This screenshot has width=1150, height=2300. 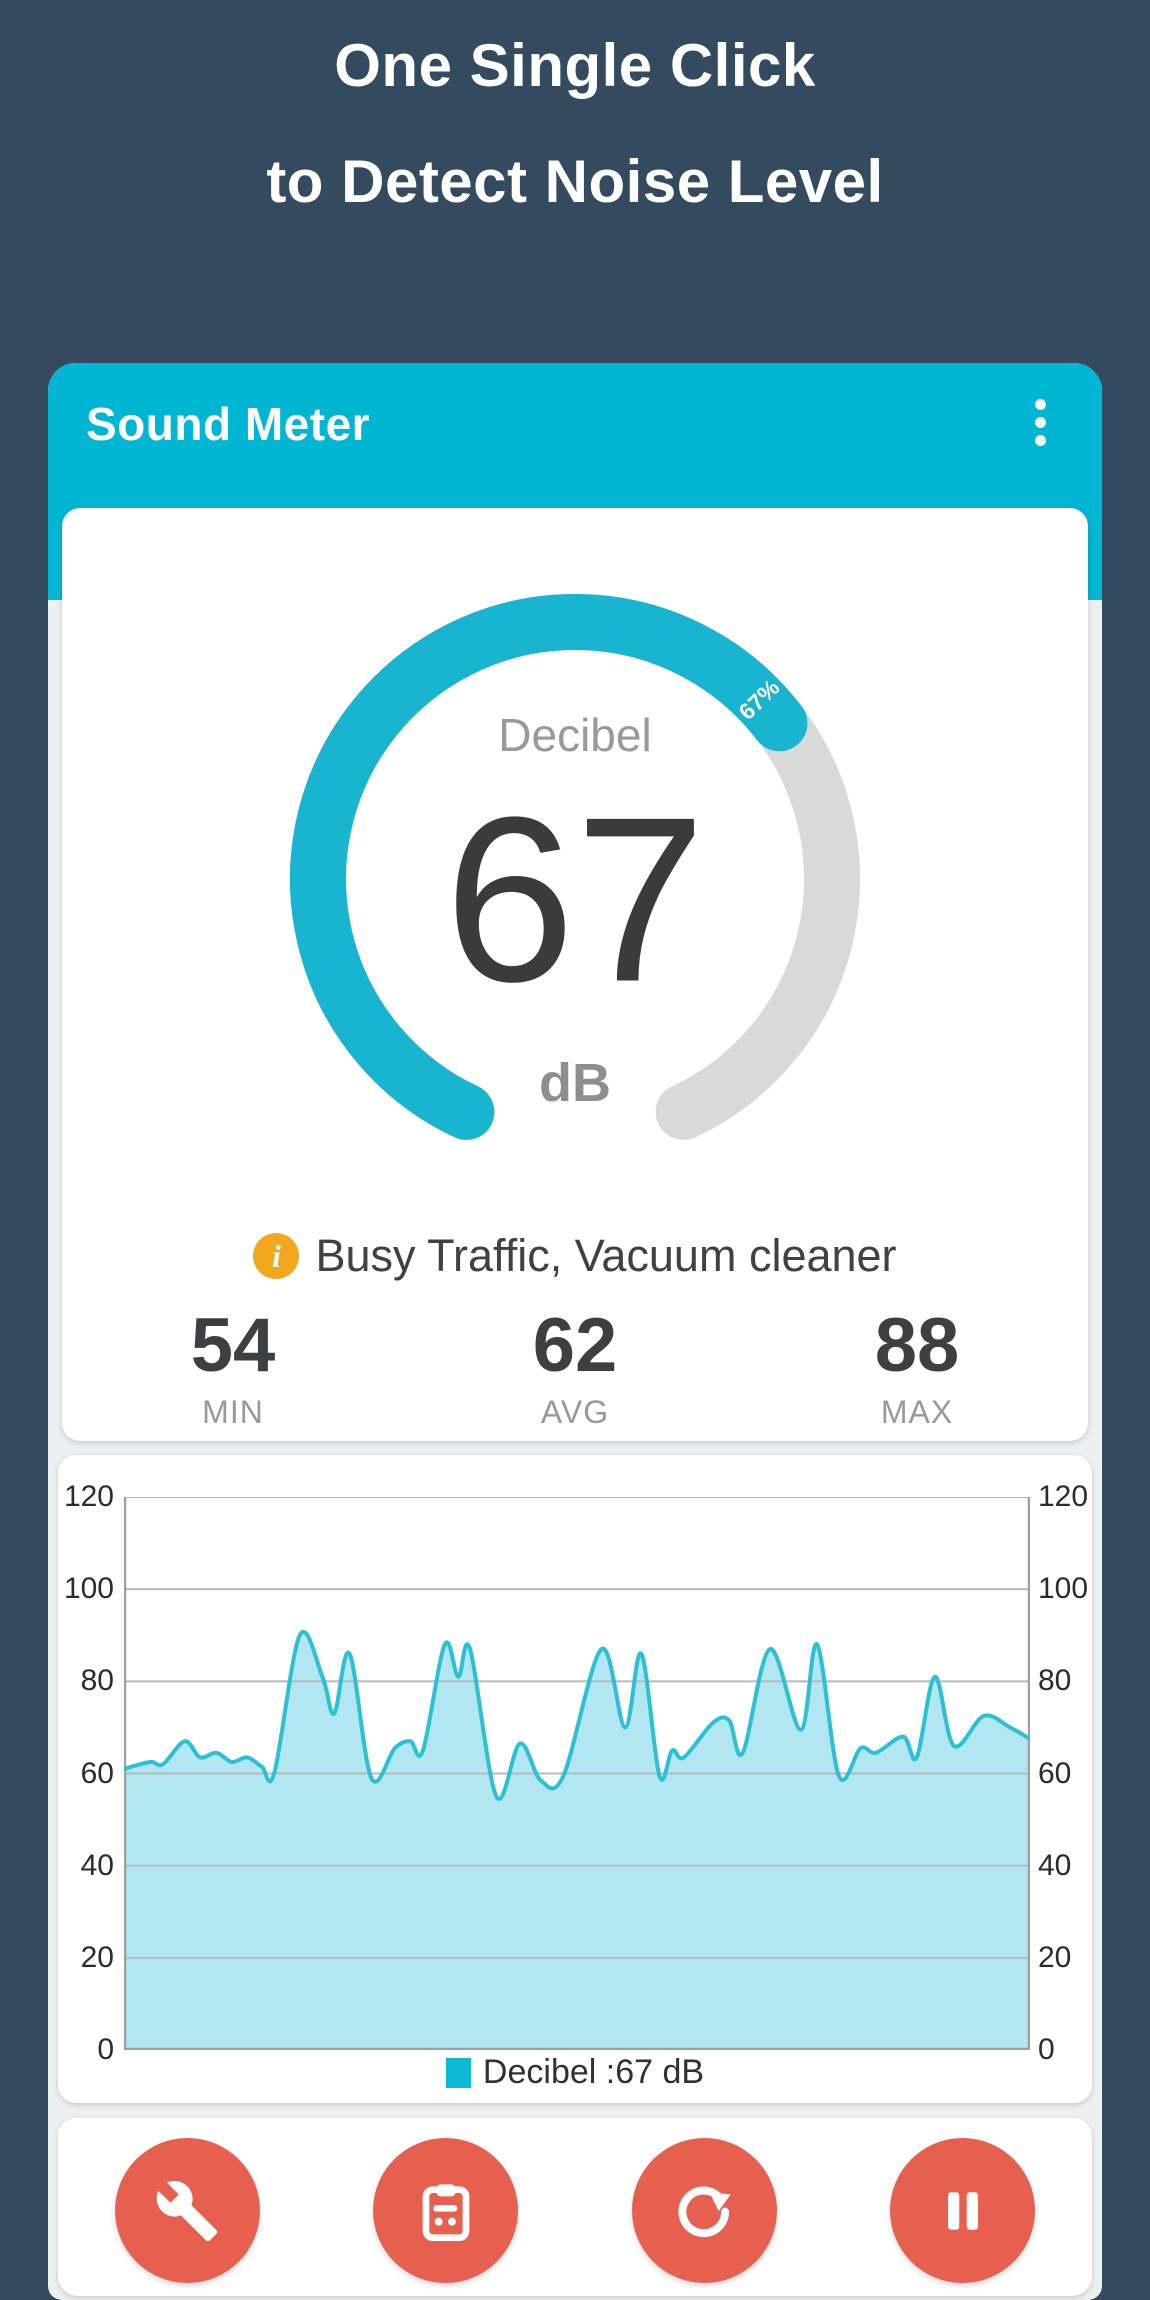 I want to click on y-axis-tick-right: 80, so click(x=1055, y=1681).